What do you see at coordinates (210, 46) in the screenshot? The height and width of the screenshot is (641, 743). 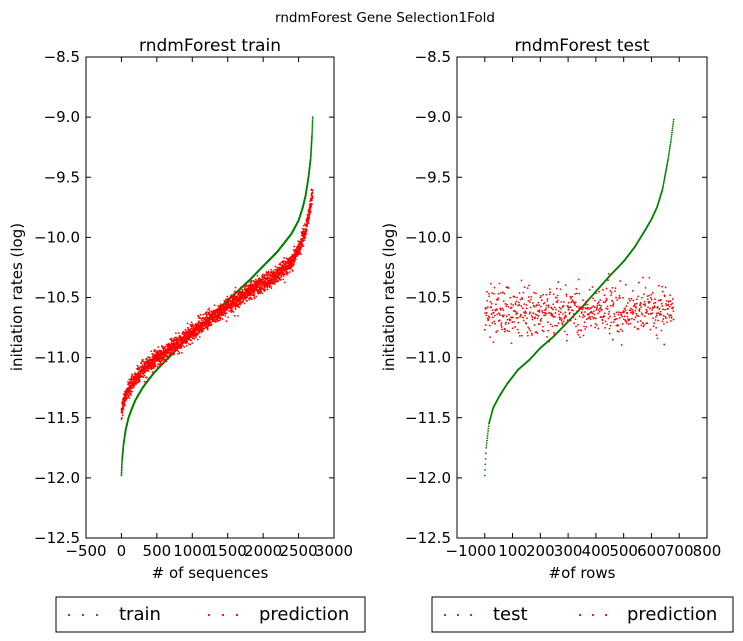 I see `train-chart-title: rndmForest train` at bounding box center [210, 46].